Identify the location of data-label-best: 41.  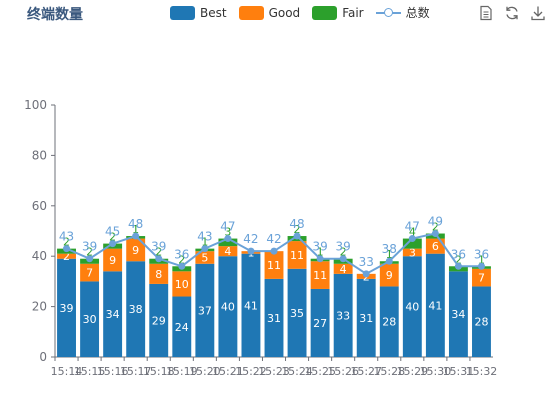
(251, 305).